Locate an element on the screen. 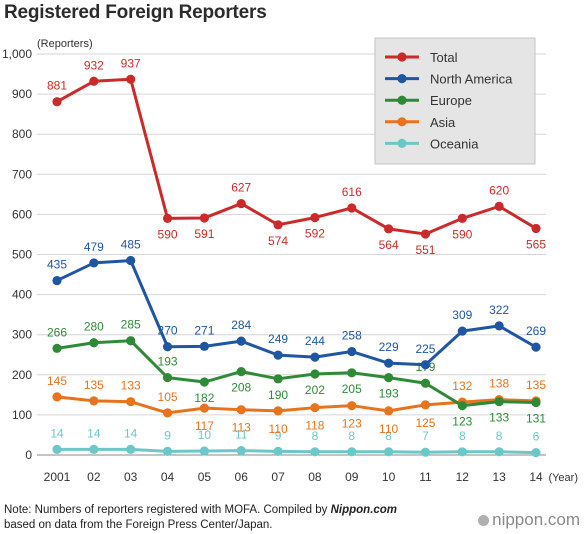 Image resolution: width=584 pixels, height=534 pixels. y-tick-label: 200 is located at coordinates (22, 375).